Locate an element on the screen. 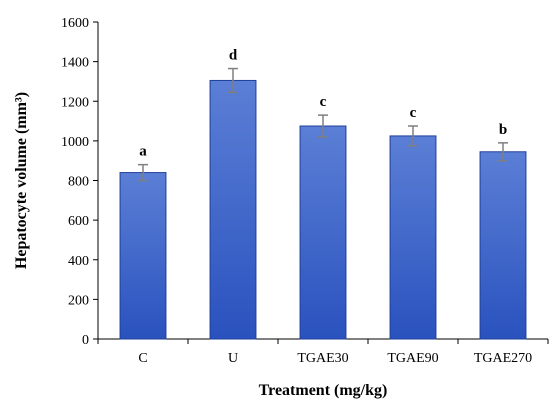 The width and height of the screenshot is (555, 403). x-axis: C U TGAE30 TGAE90 TGAE270 is located at coordinates (323, 352).